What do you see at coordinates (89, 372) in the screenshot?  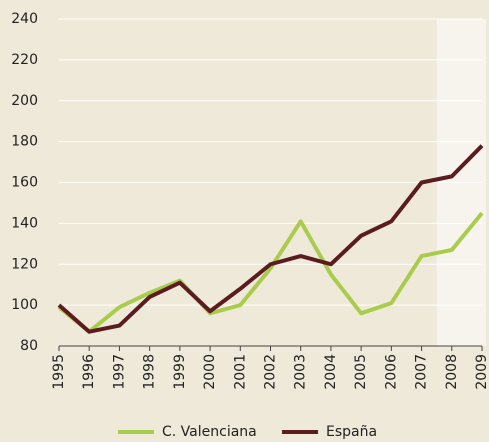 I see `x-tick-label: 1996` at bounding box center [89, 372].